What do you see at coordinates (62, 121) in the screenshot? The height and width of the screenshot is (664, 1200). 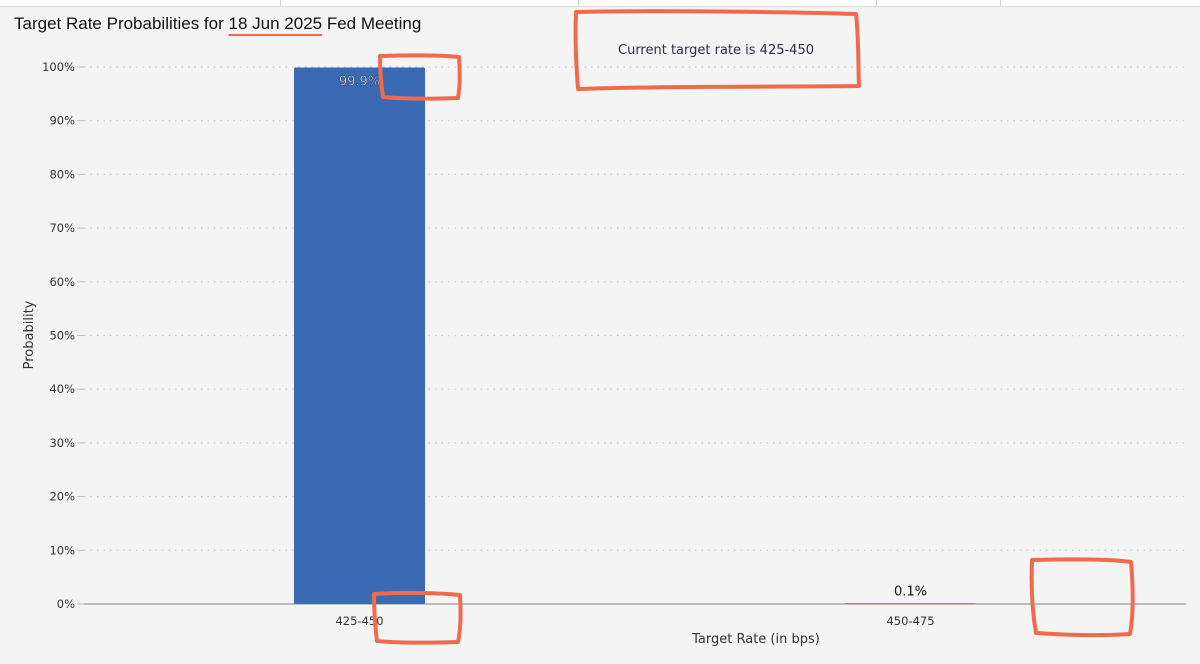 I see `y-tick-label: 90%` at bounding box center [62, 121].